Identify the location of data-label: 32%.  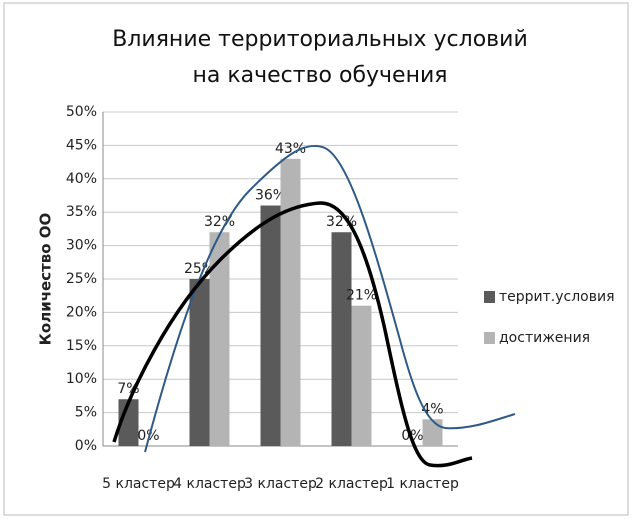
(219, 222).